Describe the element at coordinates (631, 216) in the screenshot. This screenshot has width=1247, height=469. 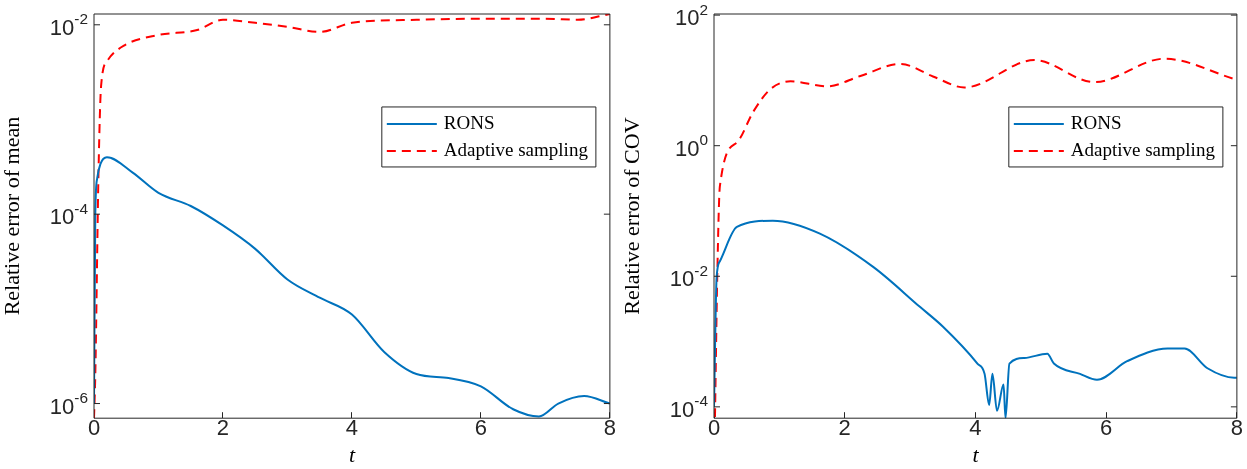
I see `y-axis-title: Relative error of COV` at that location.